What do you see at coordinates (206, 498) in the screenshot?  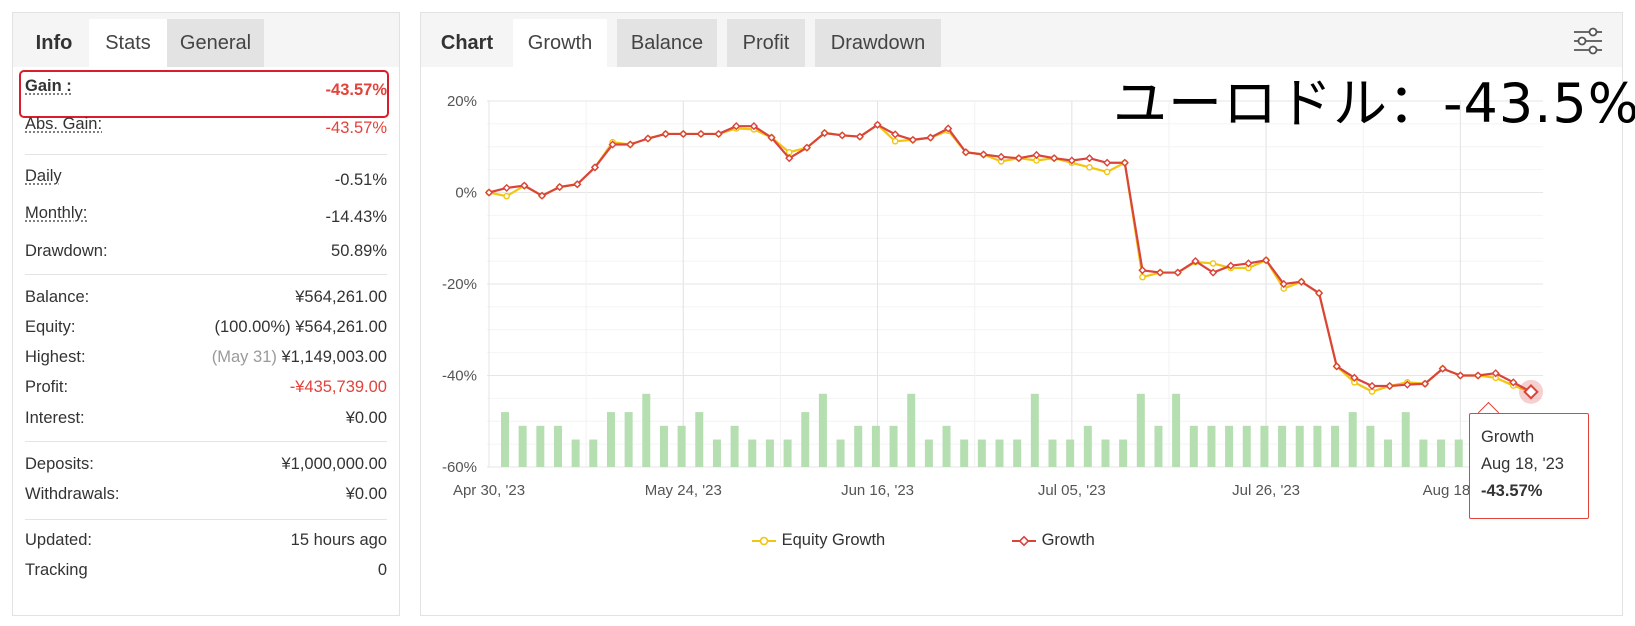 I see `withdrawals-row: Withdrawals: ¥0.00` at bounding box center [206, 498].